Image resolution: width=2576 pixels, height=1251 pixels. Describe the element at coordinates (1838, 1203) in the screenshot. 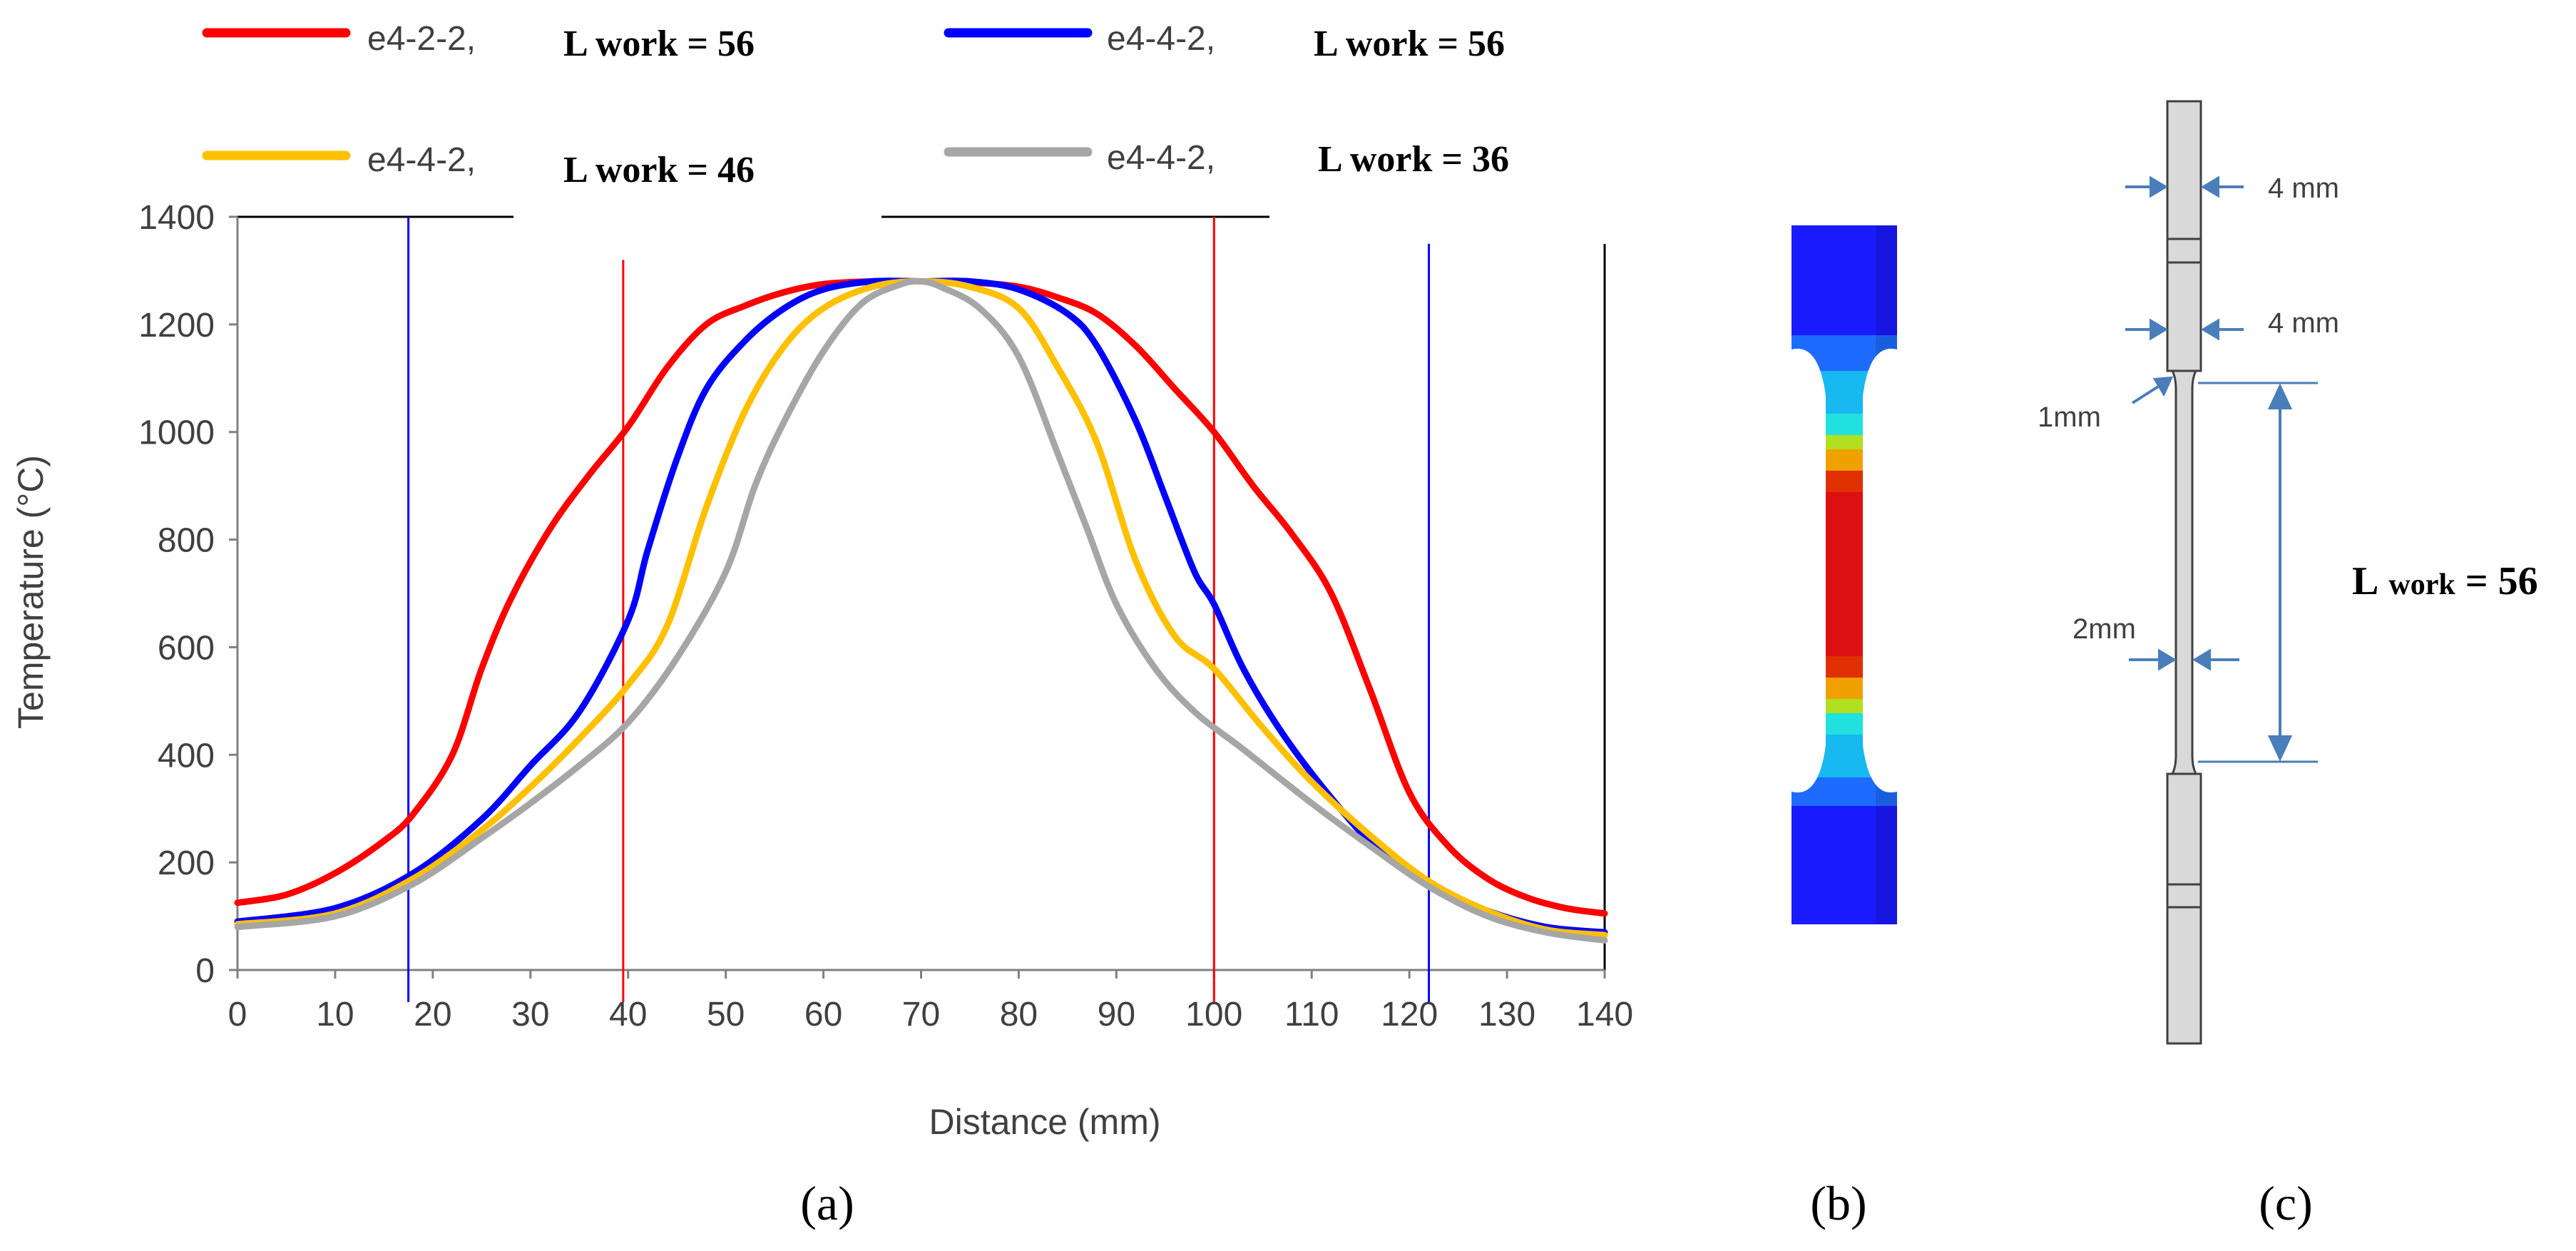

I see `panel-label-b: (b)` at that location.